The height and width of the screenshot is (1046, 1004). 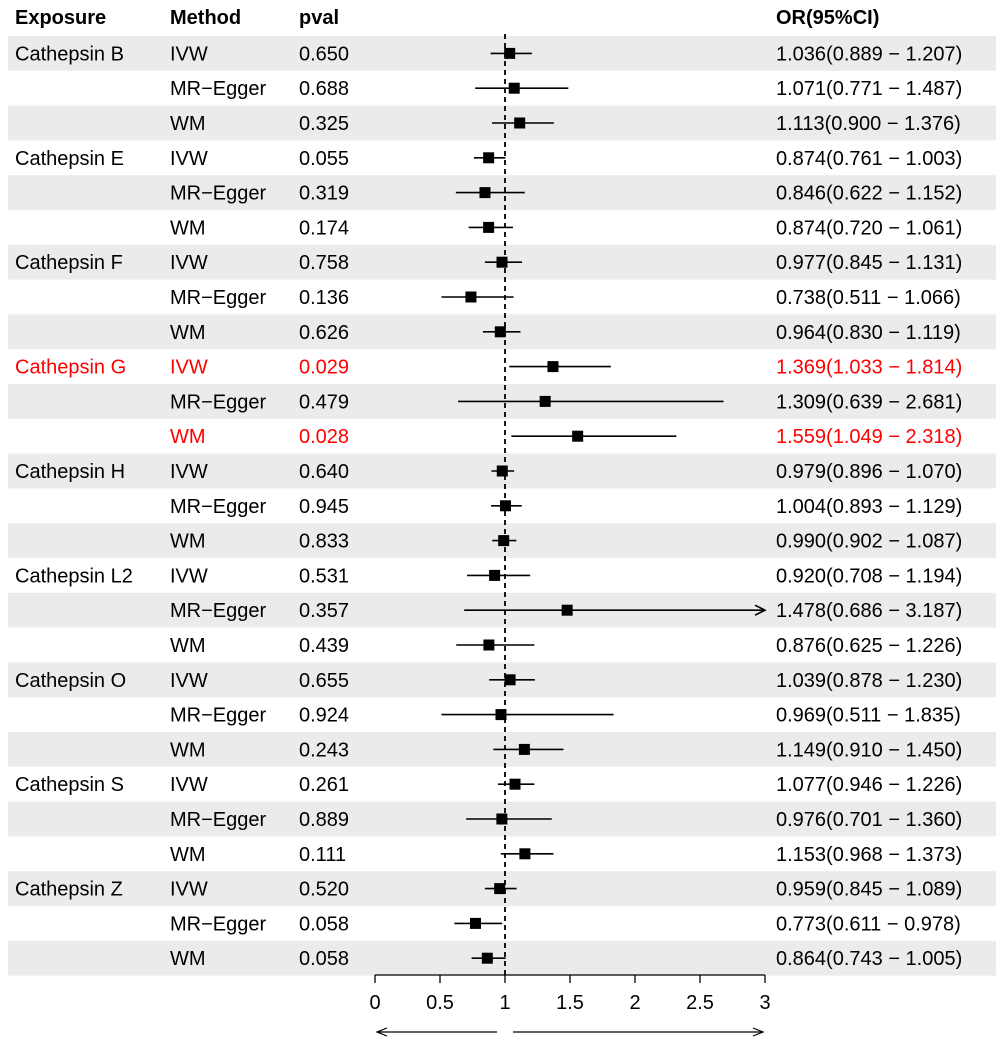 What do you see at coordinates (70, 681) in the screenshot?
I see `exposure-label: Cathepsin O` at bounding box center [70, 681].